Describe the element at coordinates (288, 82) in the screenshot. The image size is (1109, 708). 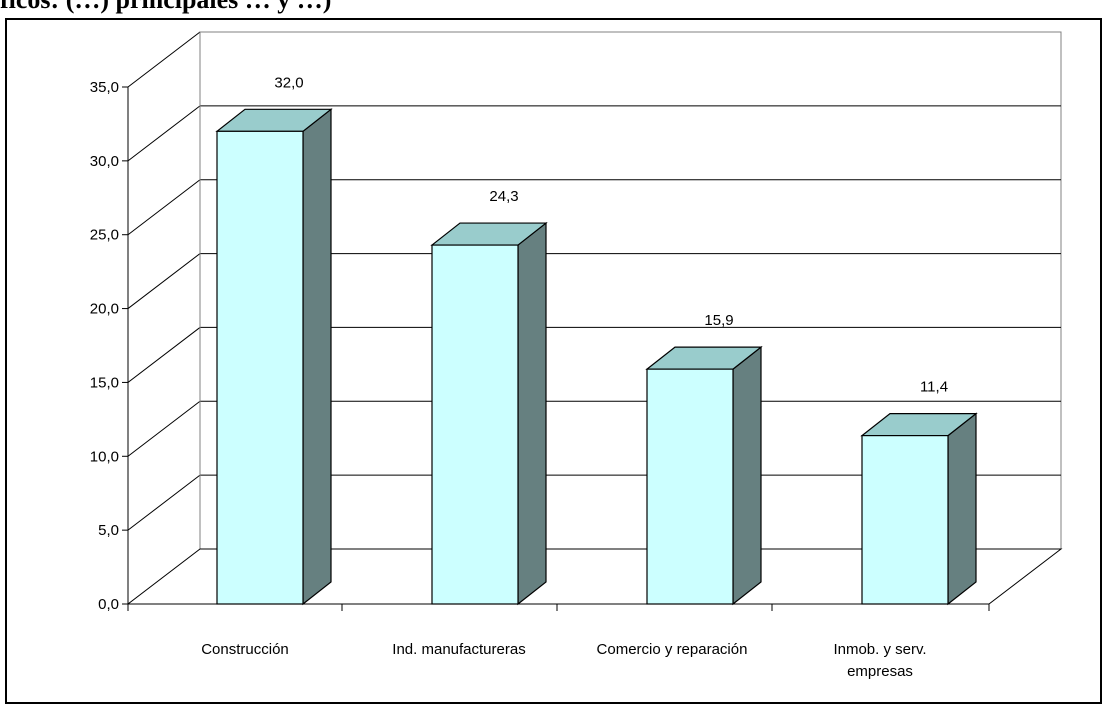
I see `data-label: 32,0` at that location.